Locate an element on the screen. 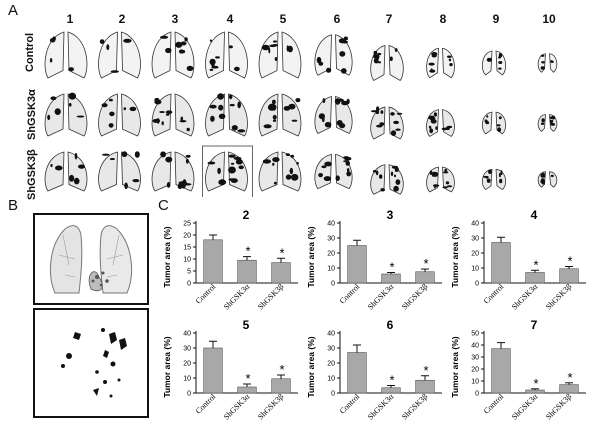 This screenshot has height=433, width=600. chart-title: 7 is located at coordinates (534, 325).